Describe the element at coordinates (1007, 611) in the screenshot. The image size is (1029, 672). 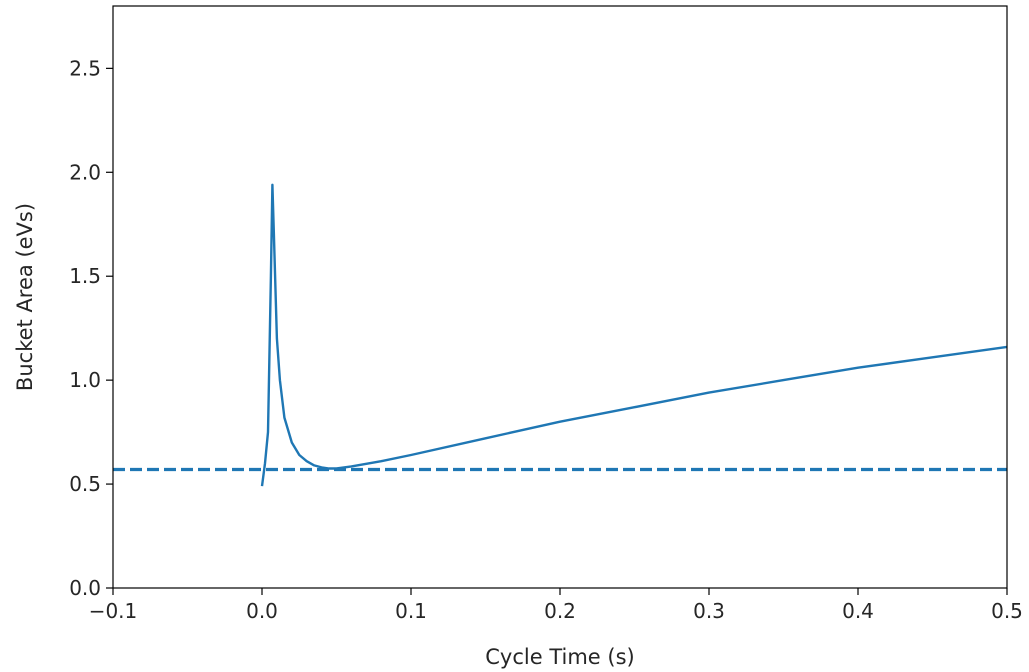
I see `x-tick-label: 0.5` at that location.